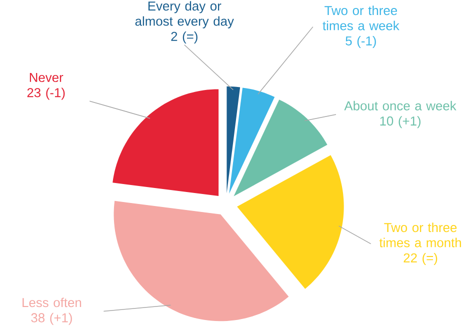 This screenshot has width=470, height=326. What do you see at coordinates (400, 105) in the screenshot?
I see `slice-label: About once a week` at bounding box center [400, 105].